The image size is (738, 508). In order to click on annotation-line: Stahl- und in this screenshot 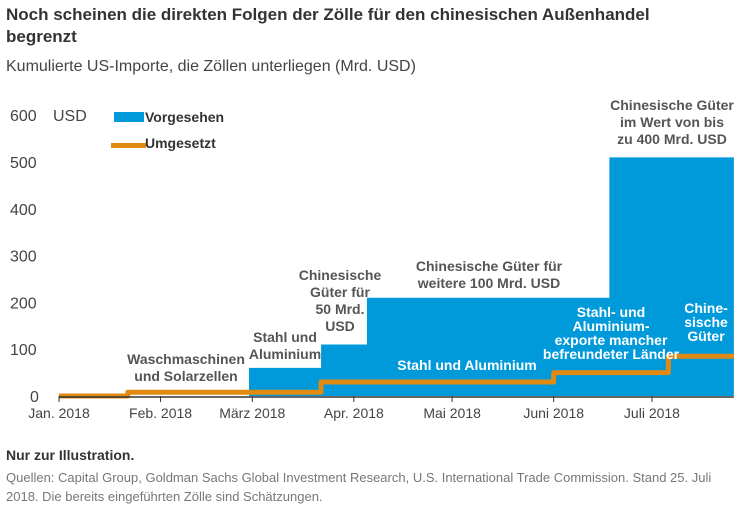, I will do `click(611, 312)`.